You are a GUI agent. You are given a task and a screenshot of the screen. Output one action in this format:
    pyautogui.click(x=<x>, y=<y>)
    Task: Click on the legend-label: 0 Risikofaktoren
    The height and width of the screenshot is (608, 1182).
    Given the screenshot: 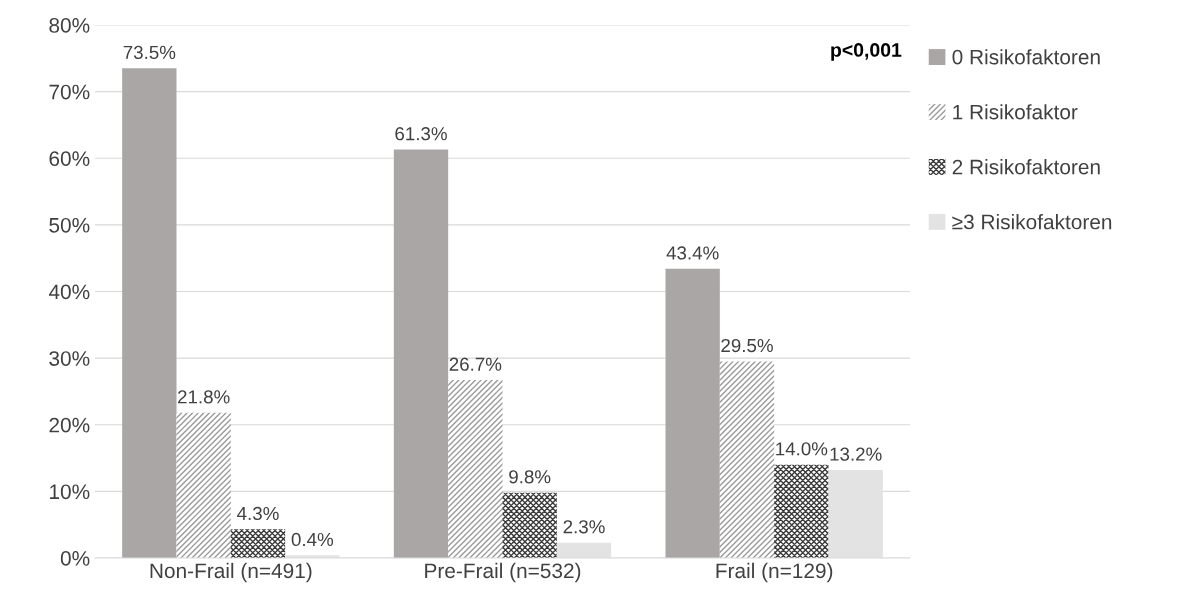 What is the action you would take?
    pyautogui.click(x=1026, y=57)
    